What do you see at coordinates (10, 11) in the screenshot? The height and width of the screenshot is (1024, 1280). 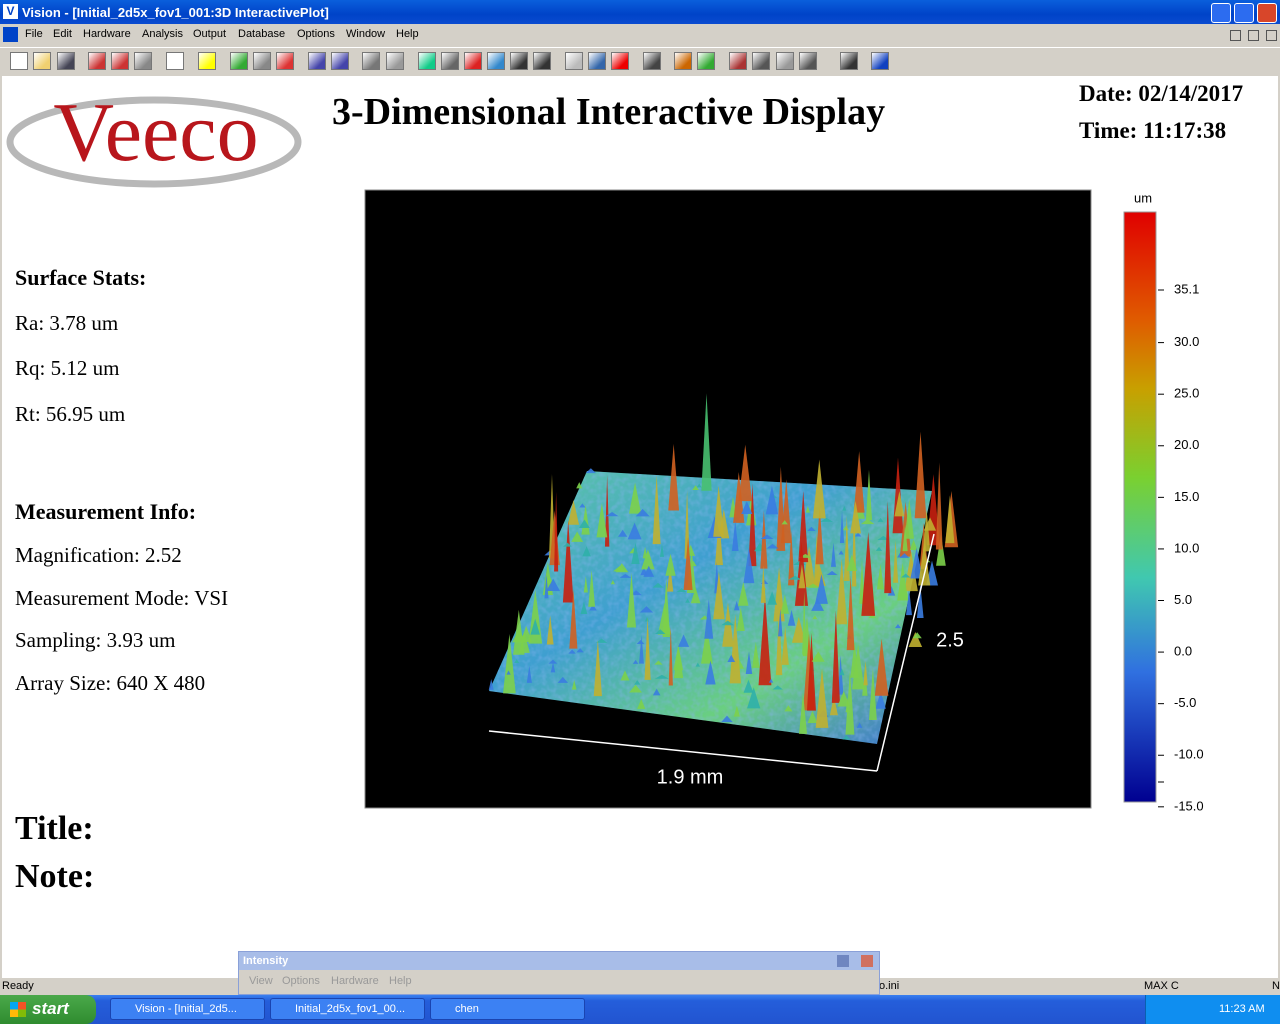 I see `app-icon: V` at bounding box center [10, 11].